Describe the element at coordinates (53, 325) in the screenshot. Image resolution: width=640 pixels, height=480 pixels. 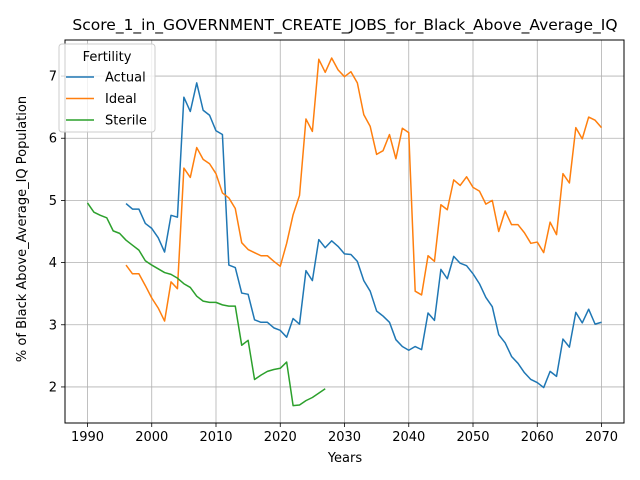
I see `y-tick-label: 3` at that location.